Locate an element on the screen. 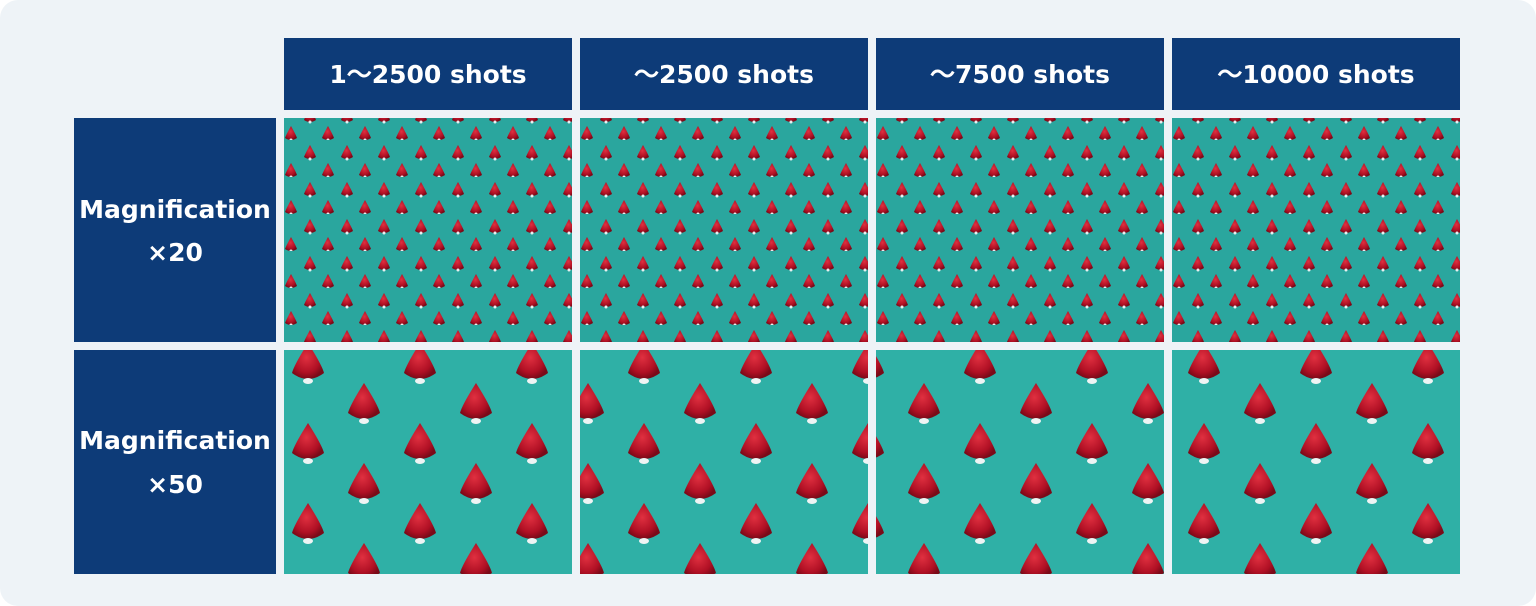 This screenshot has width=1536, height=606. column-header: 〜2500 shots is located at coordinates (724, 74).